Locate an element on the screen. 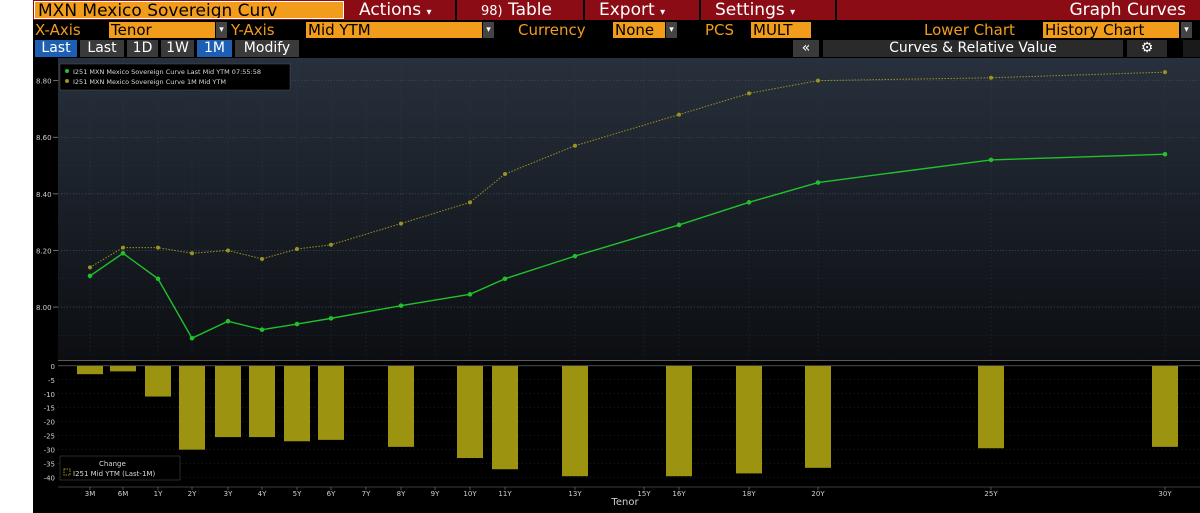  currency-label: Currency is located at coordinates (552, 30).